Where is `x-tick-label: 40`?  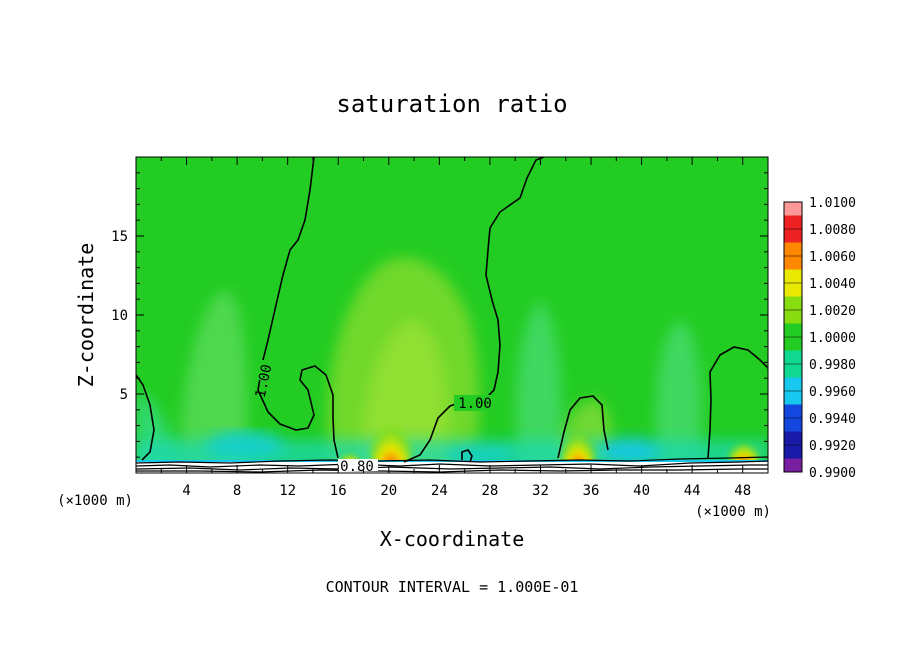
x-tick-label: 40 is located at coordinates (641, 491).